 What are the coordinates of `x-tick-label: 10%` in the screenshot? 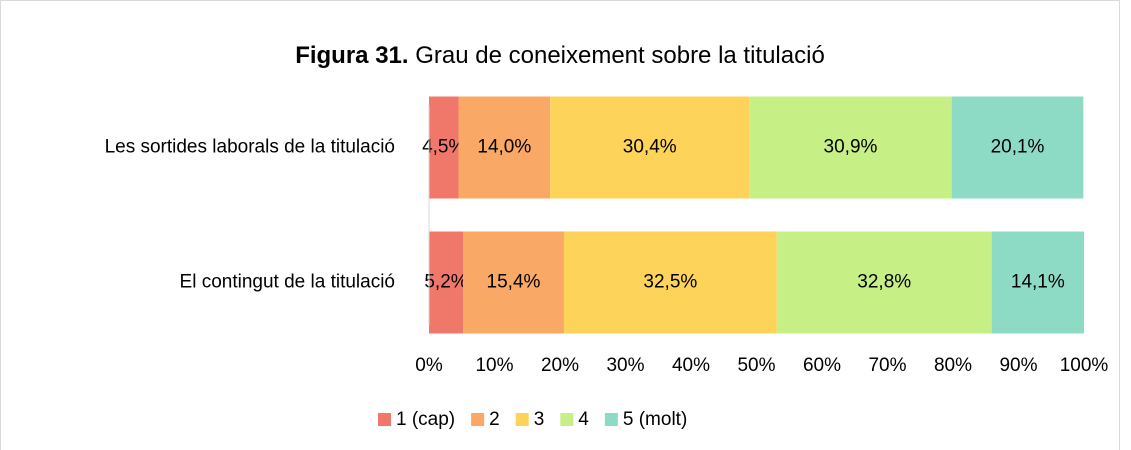 It's located at (494, 365).